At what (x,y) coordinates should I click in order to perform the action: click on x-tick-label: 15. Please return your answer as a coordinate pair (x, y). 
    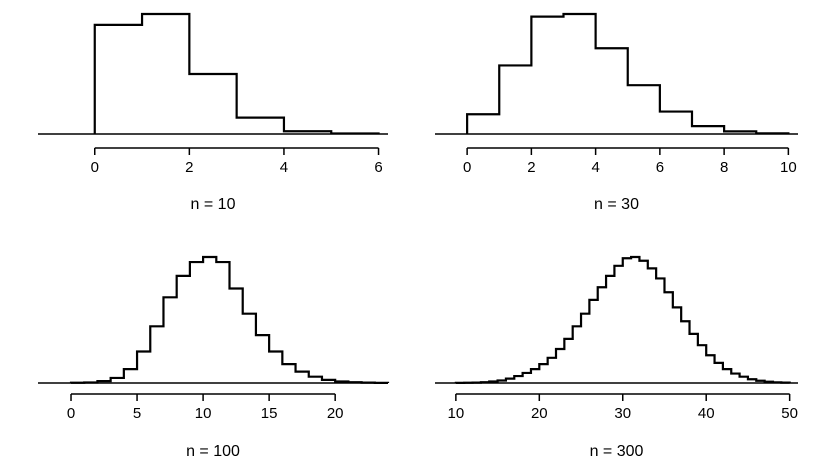
    Looking at the image, I should click on (269, 413).